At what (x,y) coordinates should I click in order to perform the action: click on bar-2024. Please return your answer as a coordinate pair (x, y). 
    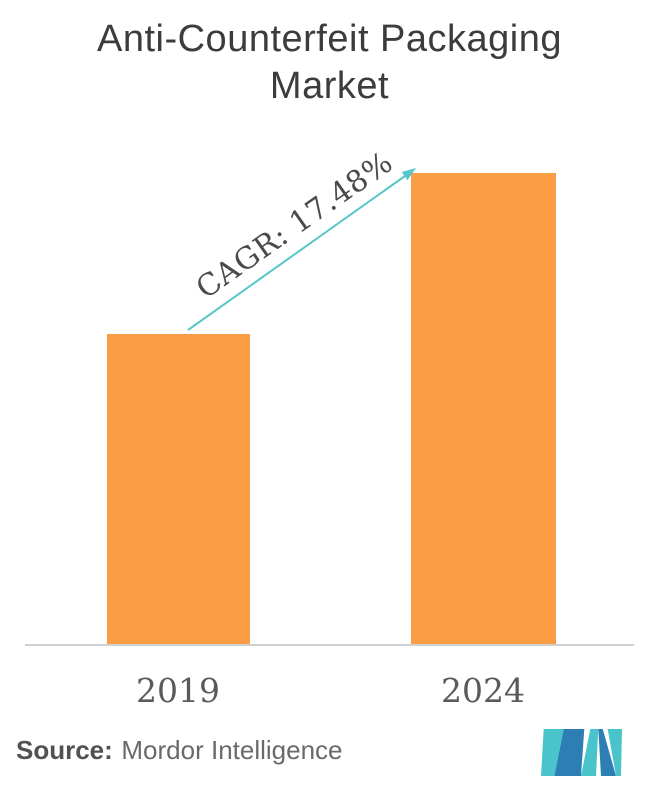
    Looking at the image, I should click on (483, 408).